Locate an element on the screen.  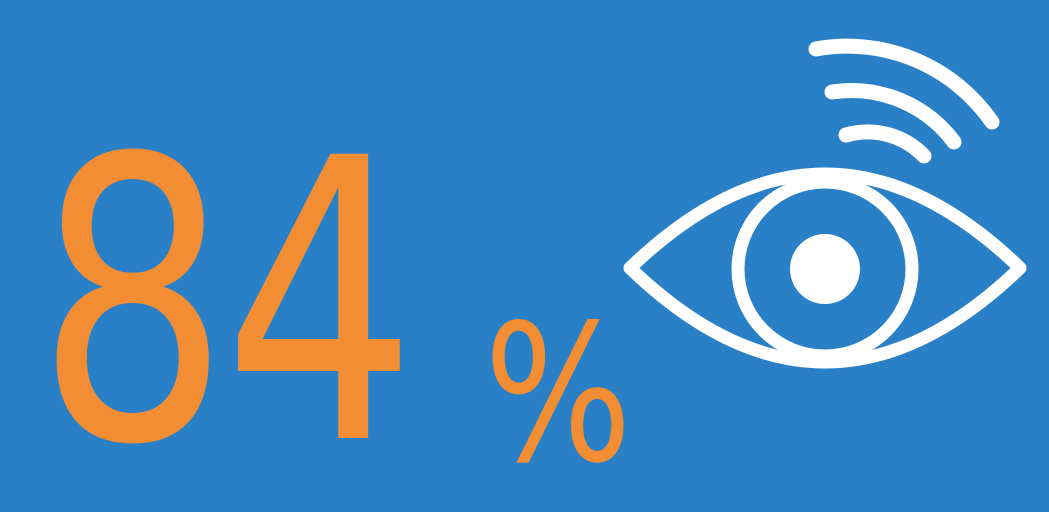
pupil is located at coordinates (825, 269).